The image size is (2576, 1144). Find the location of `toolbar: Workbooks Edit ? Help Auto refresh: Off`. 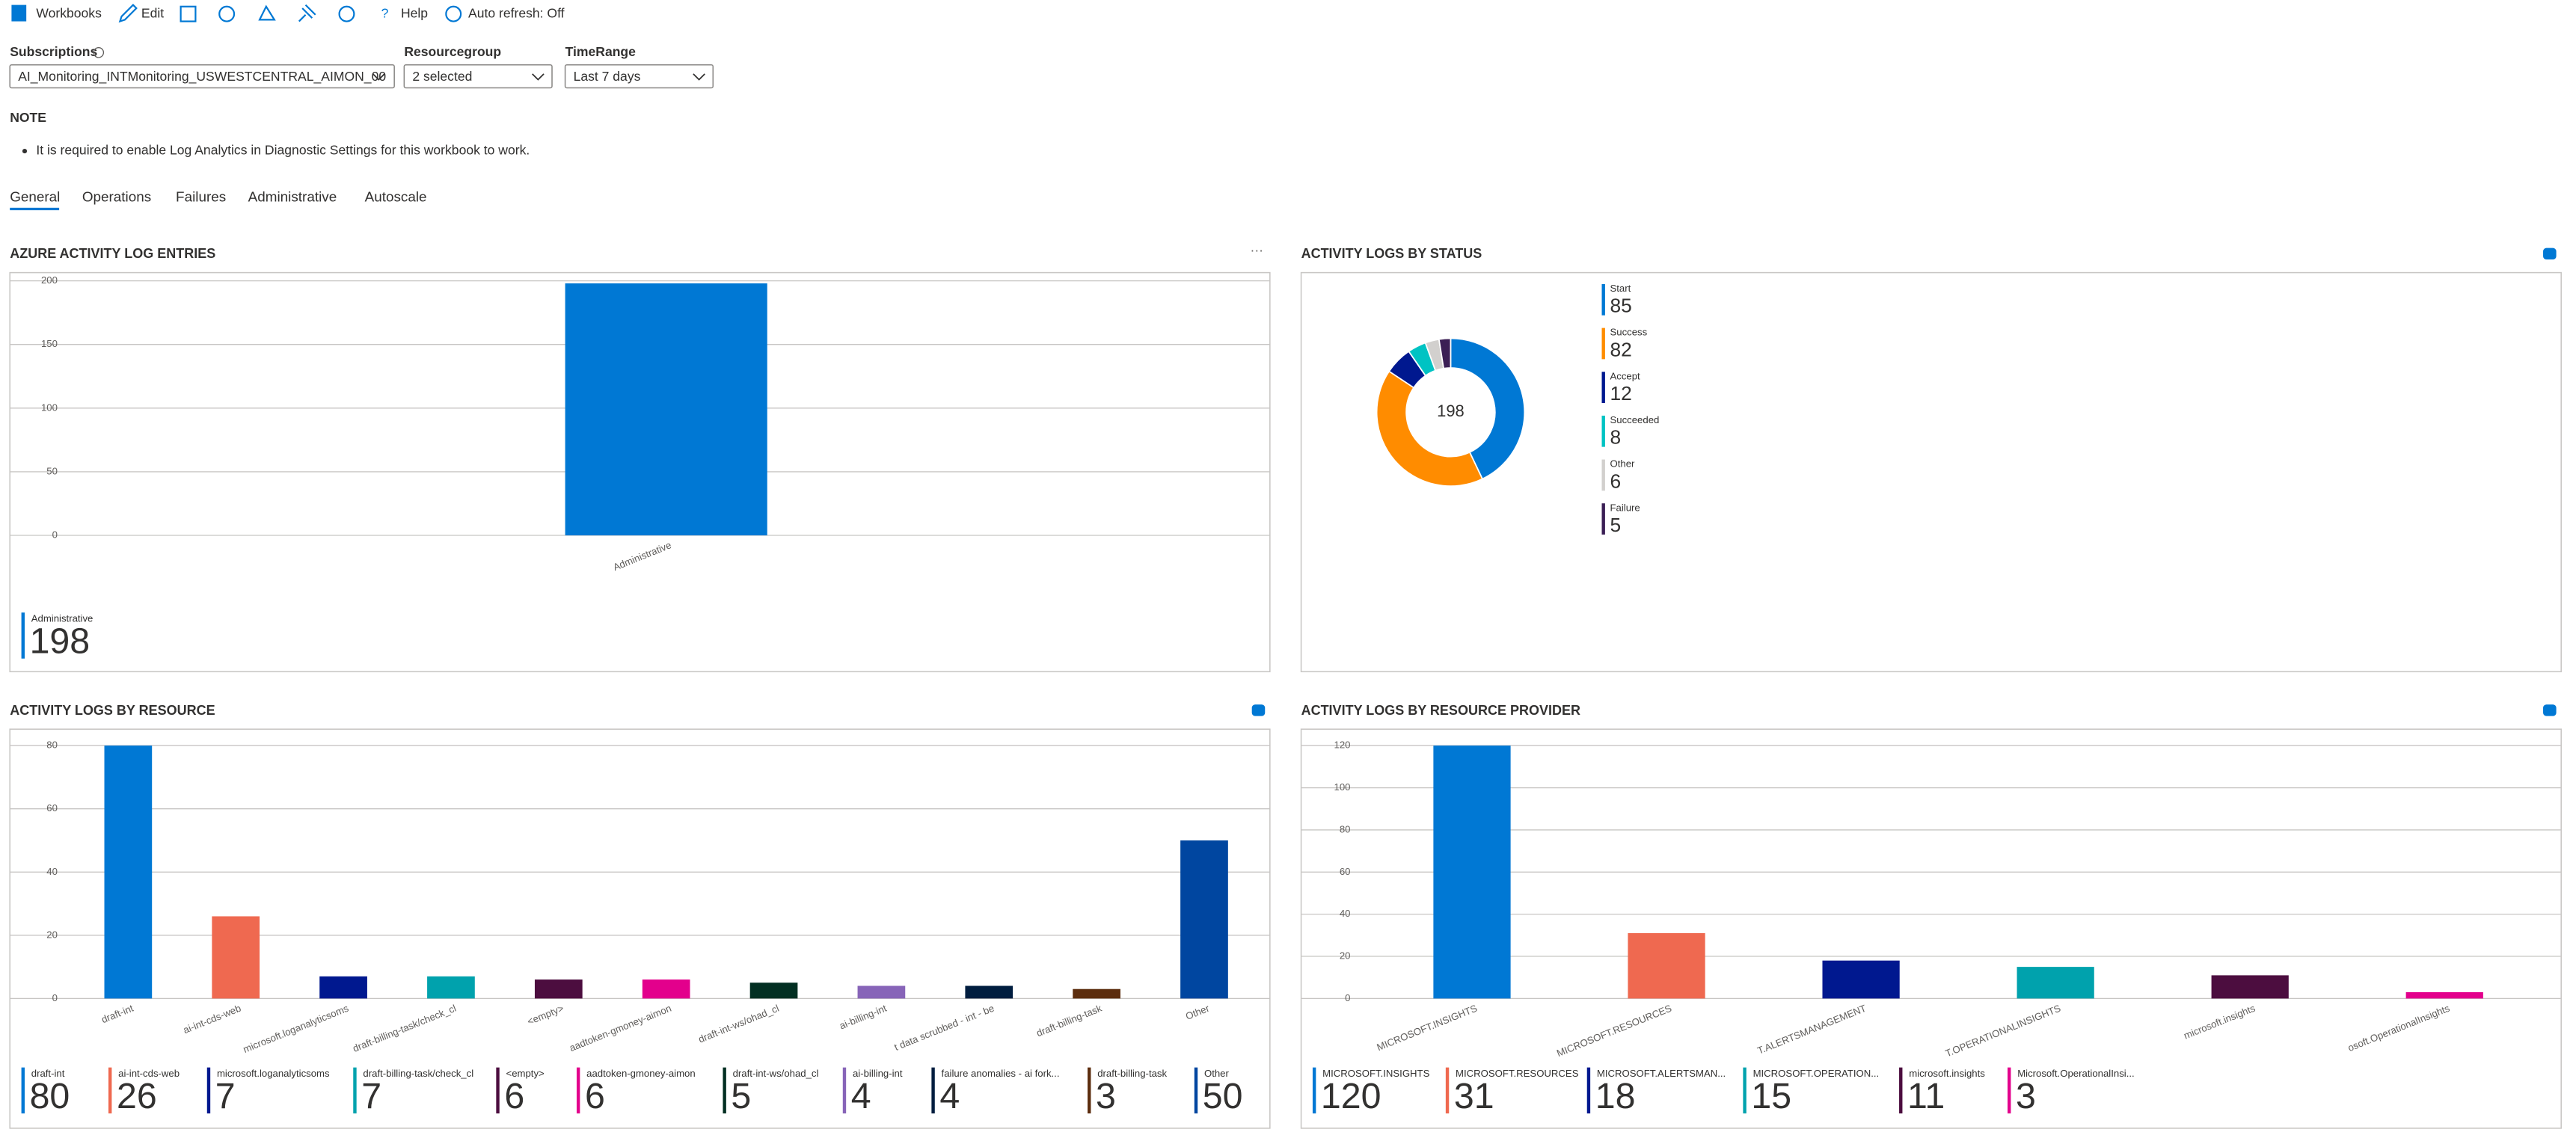

toolbar: Workbooks Edit ? Help Auto refresh: Off is located at coordinates (288, 13).